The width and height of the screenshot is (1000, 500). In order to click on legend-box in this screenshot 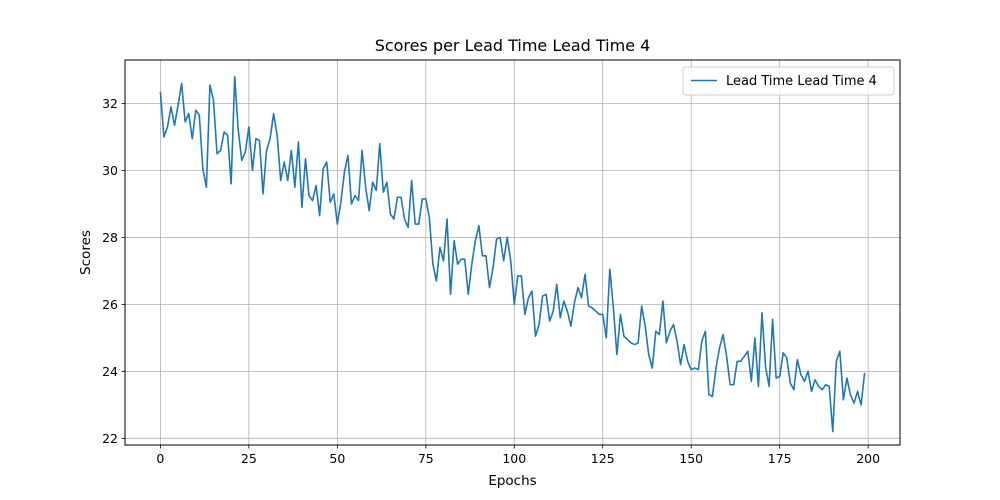, I will do `click(788, 81)`.